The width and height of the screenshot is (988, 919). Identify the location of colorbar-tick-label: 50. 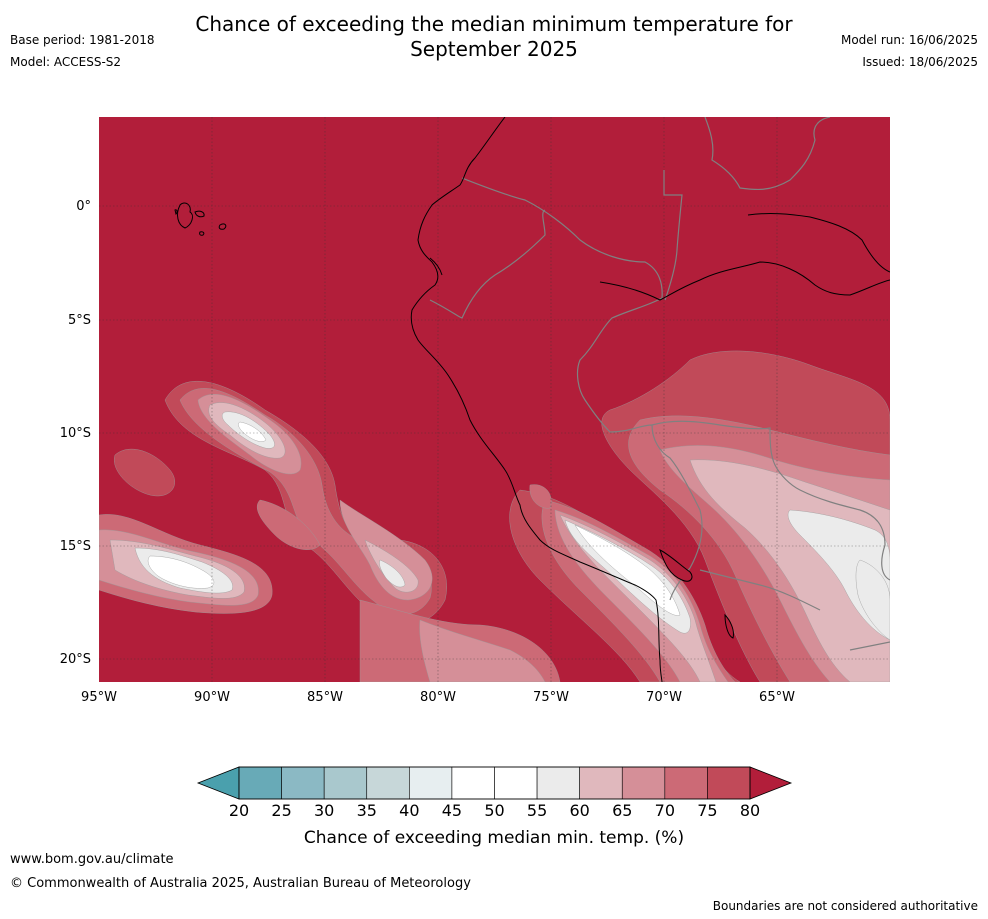
(494, 810).